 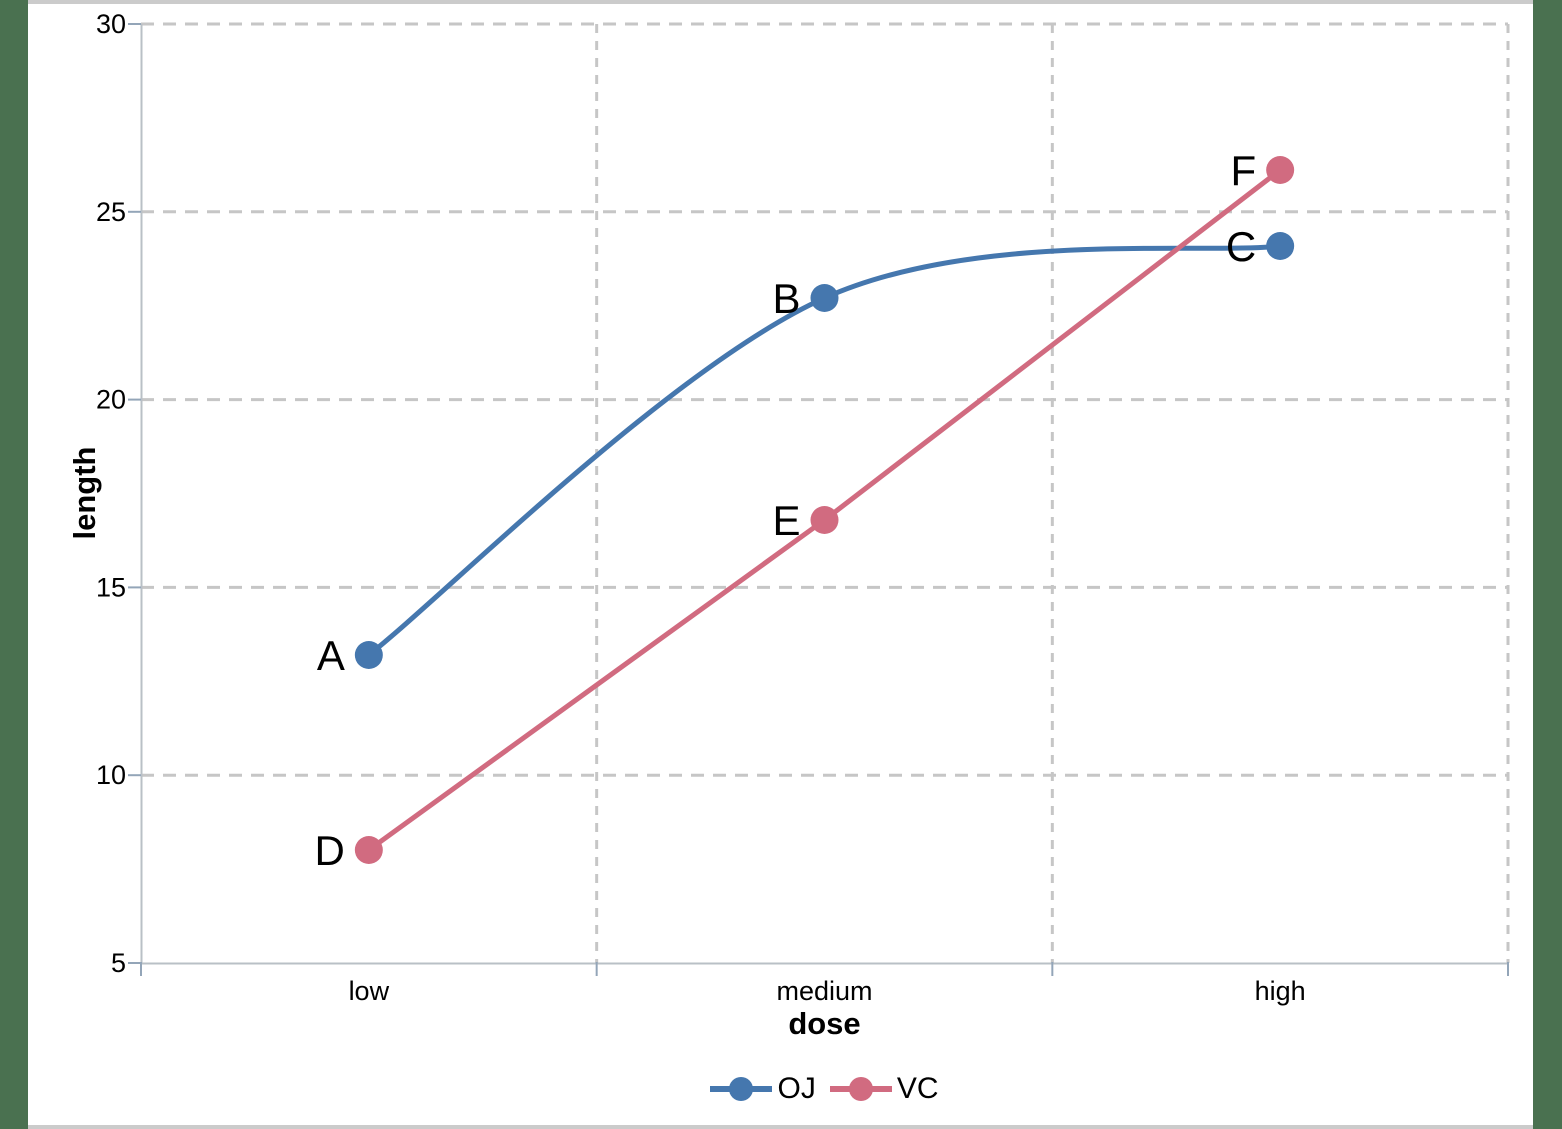 I want to click on point-label-d: D, so click(x=329, y=850).